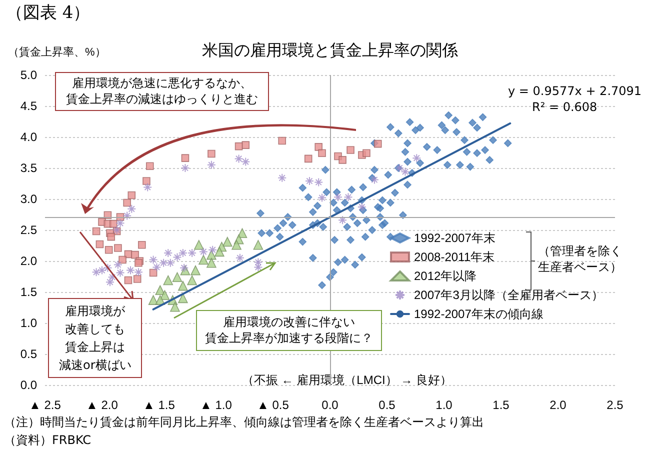 Image resolution: width=648 pixels, height=453 pixels. What do you see at coordinates (48, 13) in the screenshot?
I see `text: （図表 4）` at bounding box center [48, 13].